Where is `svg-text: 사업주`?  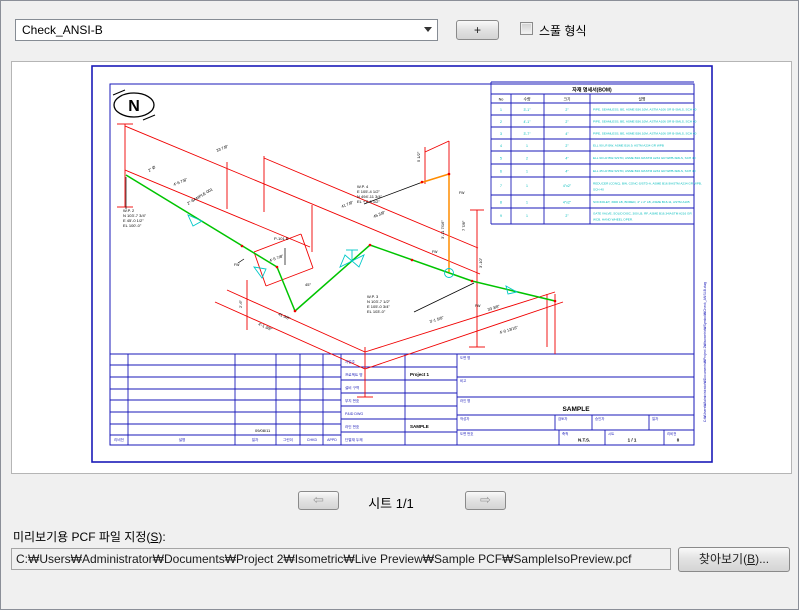 svg-text: 사업주 is located at coordinates (350, 361).